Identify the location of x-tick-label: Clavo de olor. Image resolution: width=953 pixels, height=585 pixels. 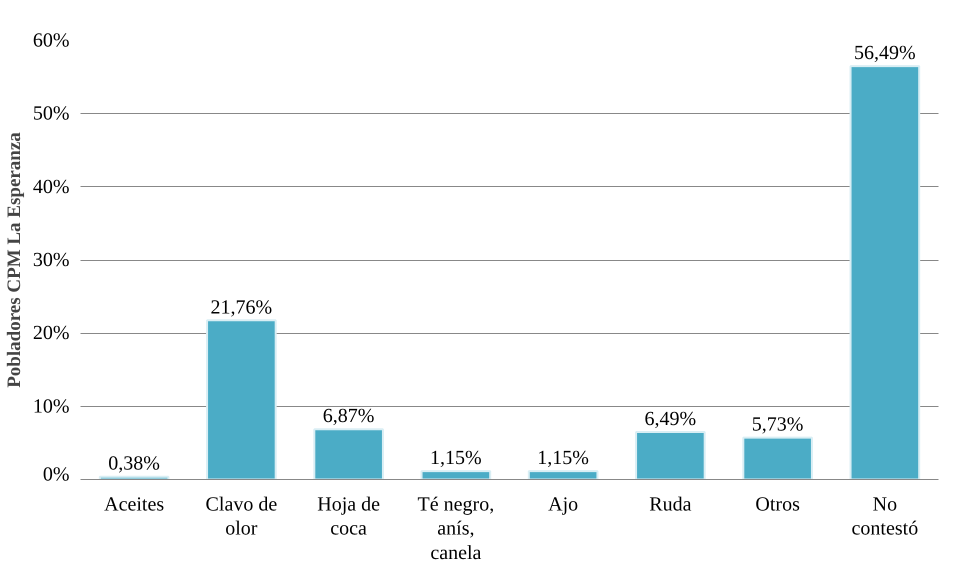
(242, 517).